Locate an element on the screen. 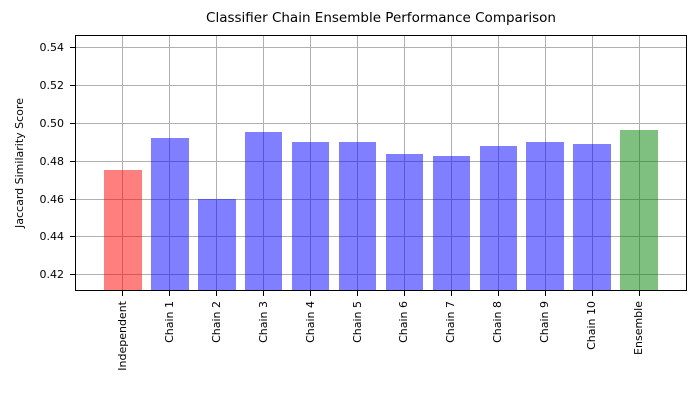 This screenshot has width=700, height=400. y-tick-label: 0.46 is located at coordinates (52, 199).